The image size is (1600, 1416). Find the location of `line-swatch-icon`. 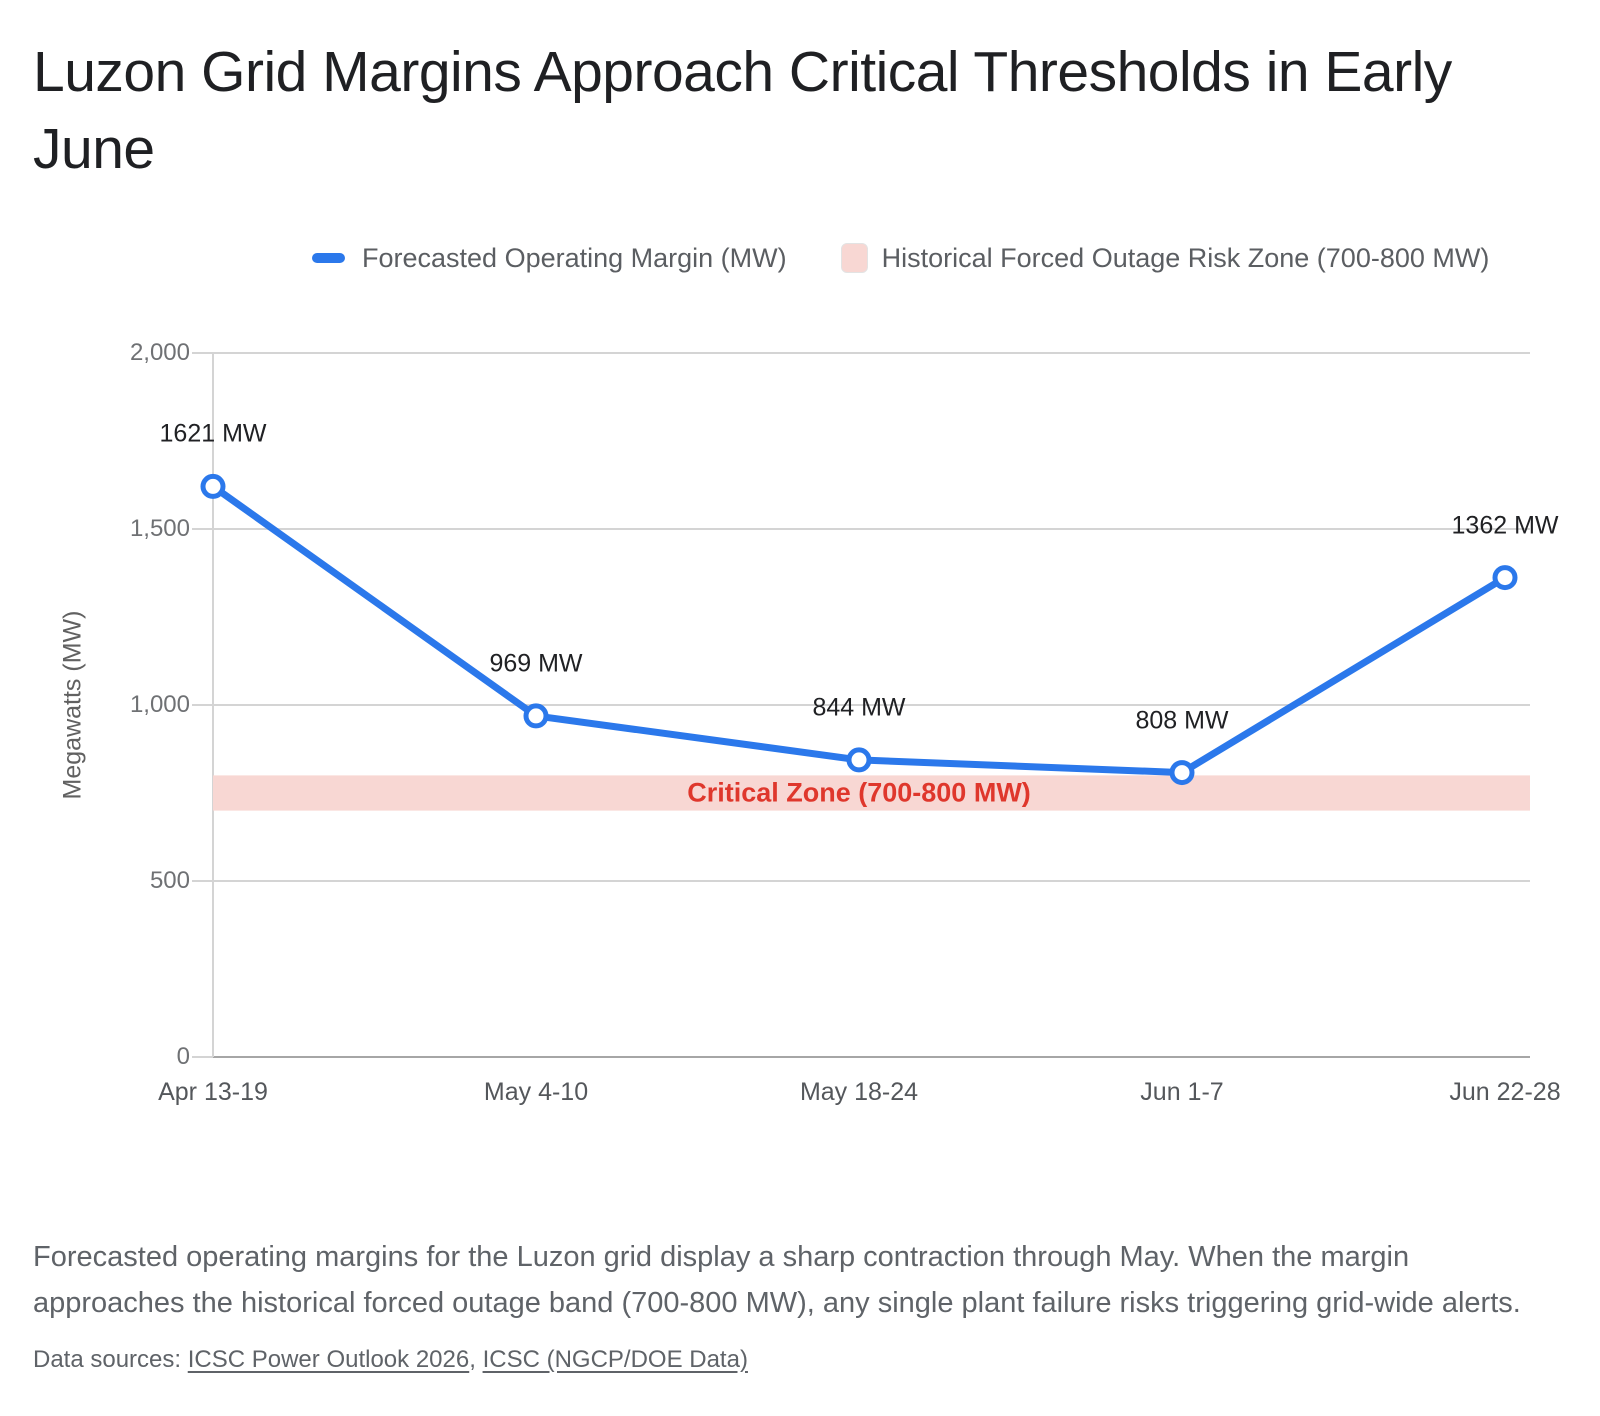

line-swatch-icon is located at coordinates (328, 258).